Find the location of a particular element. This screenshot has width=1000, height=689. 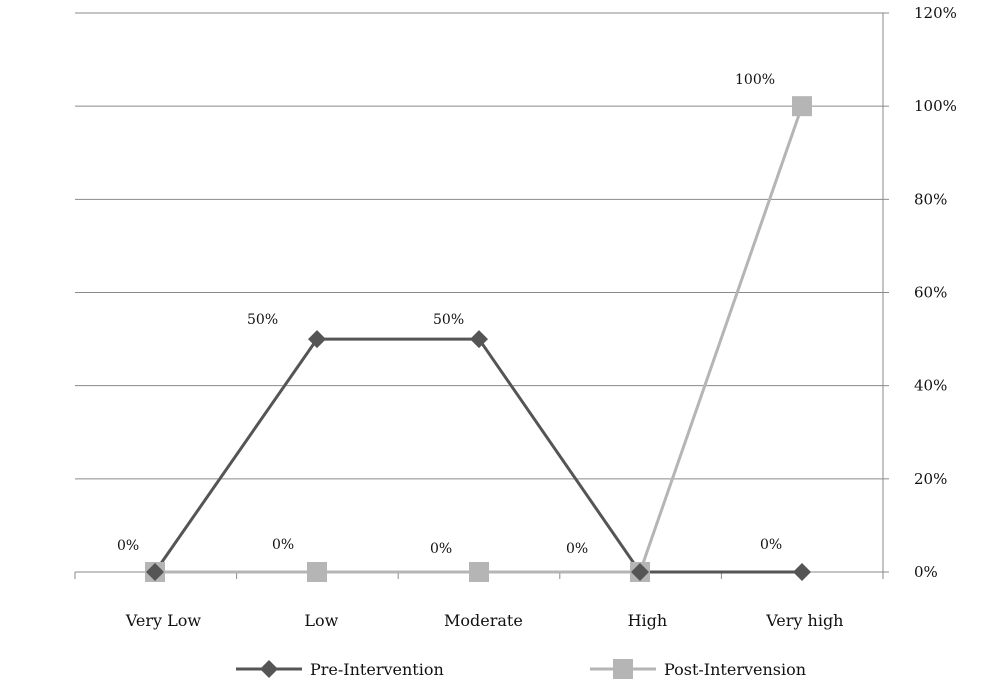

data-label-pre: 0% is located at coordinates (771, 545).